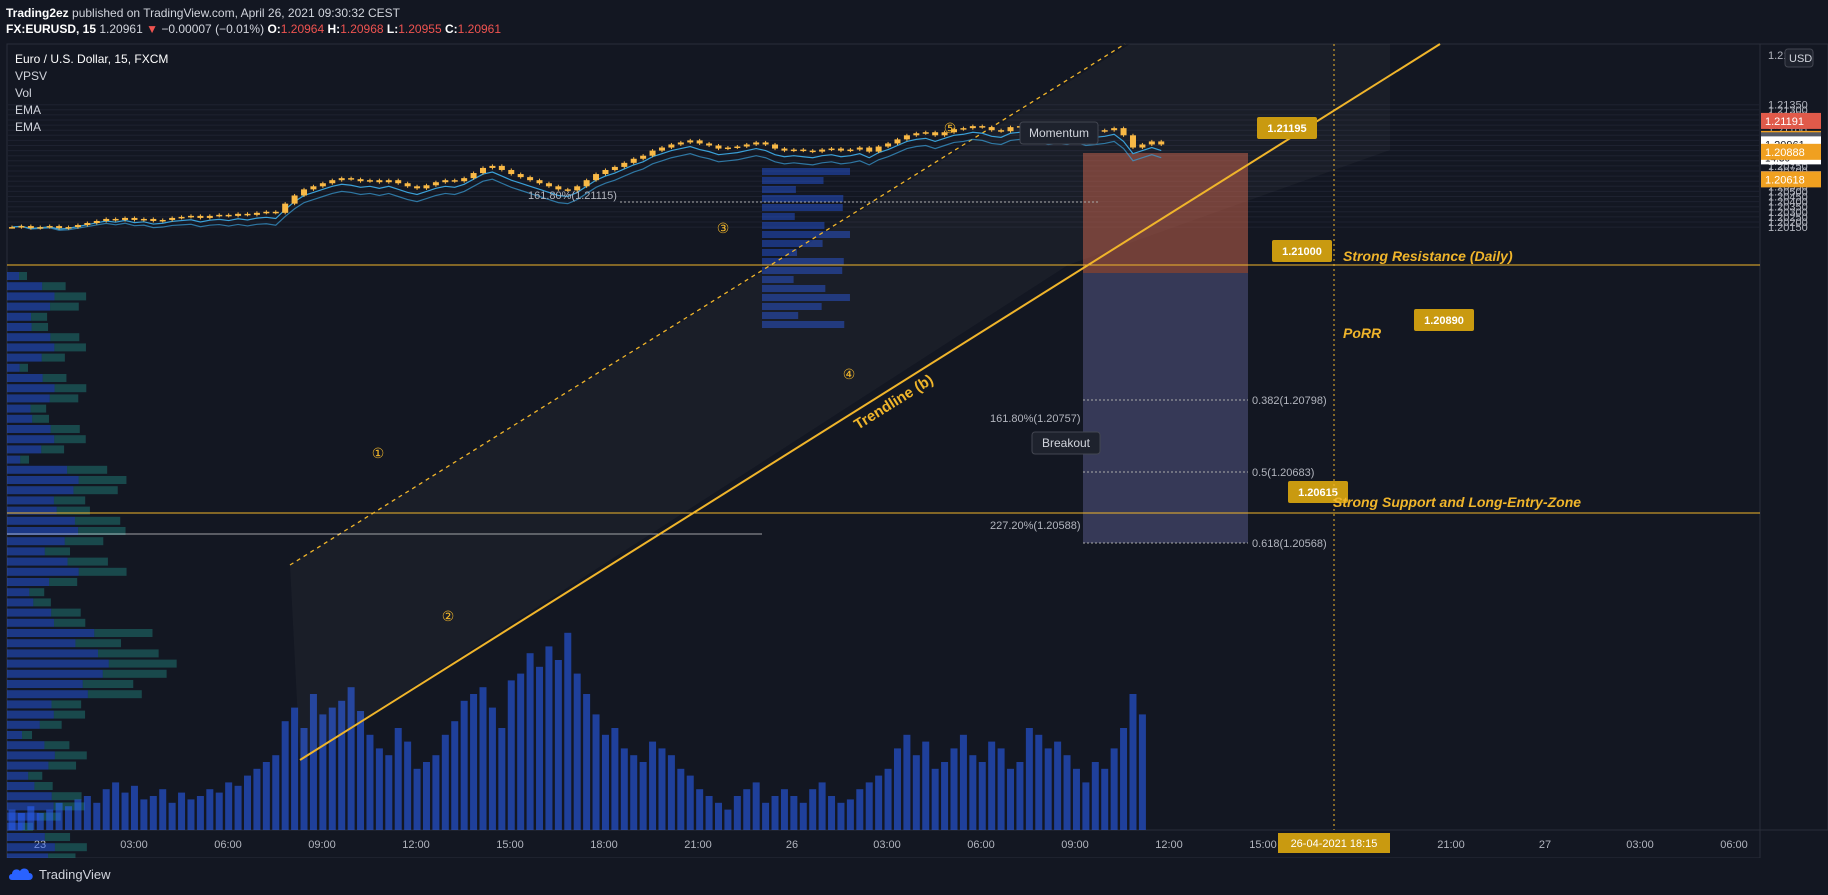 This screenshot has height=895, width=1828. I want to click on price-tag, so click(1302, 251).